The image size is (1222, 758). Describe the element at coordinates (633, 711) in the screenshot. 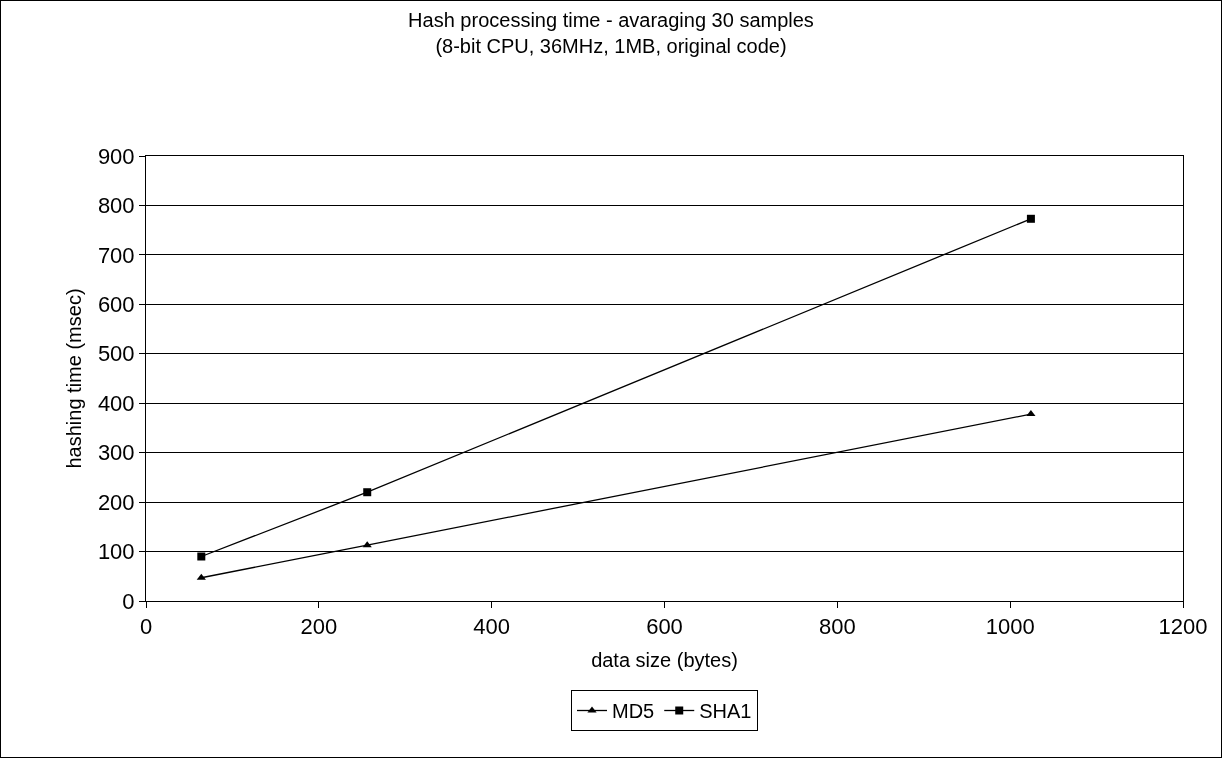

I see `legend-label: MD5` at that location.